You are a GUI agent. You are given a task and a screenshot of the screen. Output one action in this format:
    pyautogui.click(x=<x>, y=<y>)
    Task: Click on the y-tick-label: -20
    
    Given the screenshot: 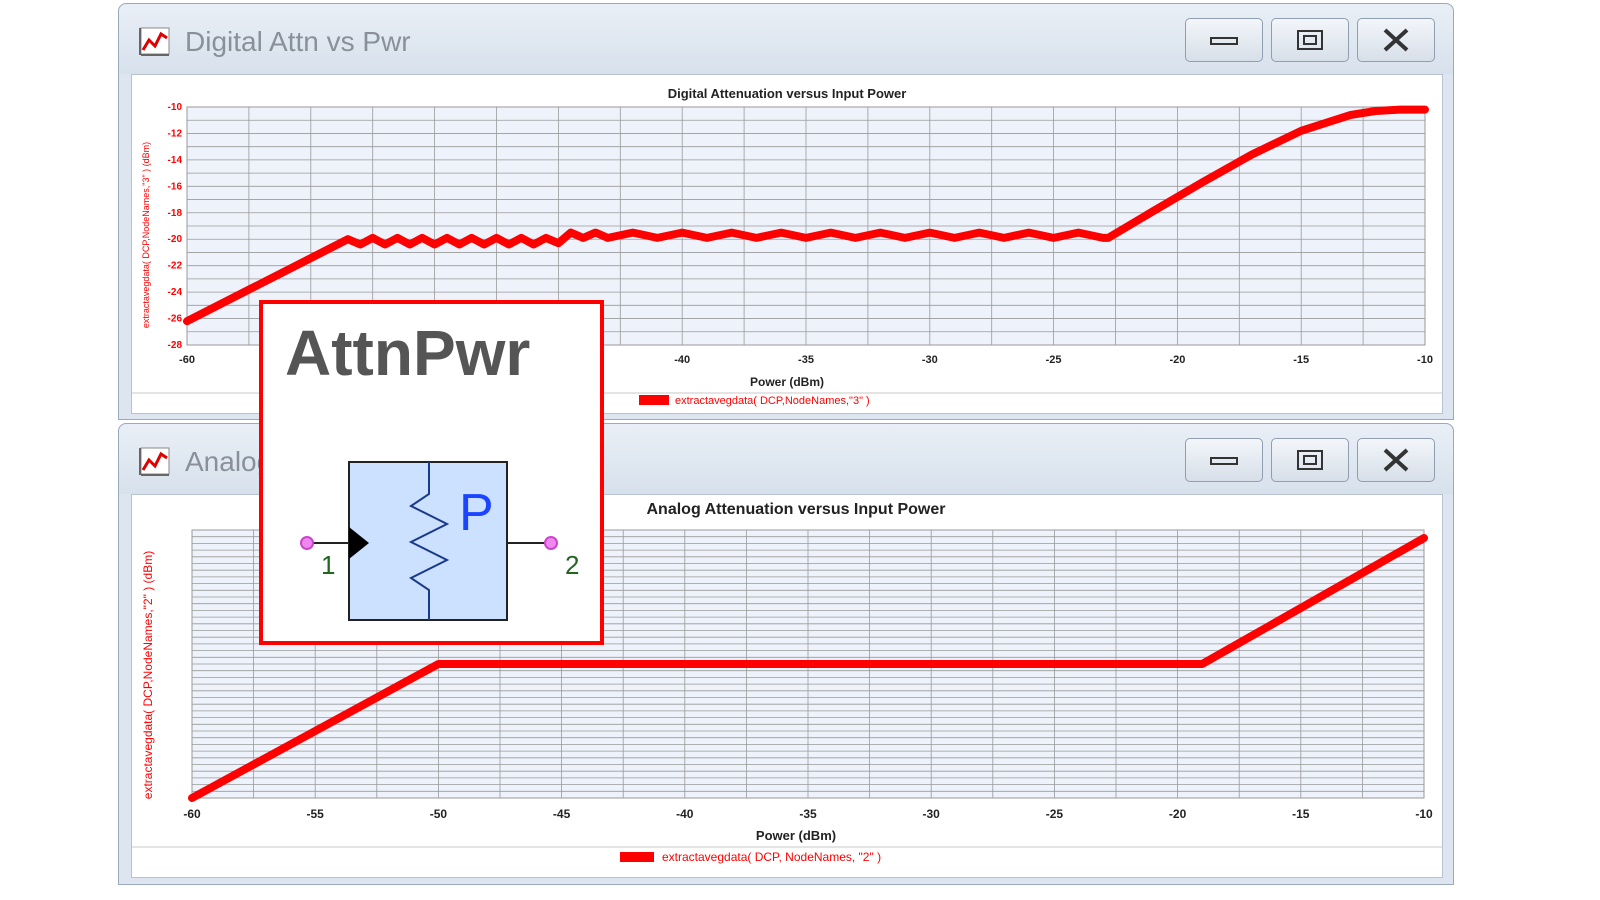 What is the action you would take?
    pyautogui.click(x=175, y=239)
    